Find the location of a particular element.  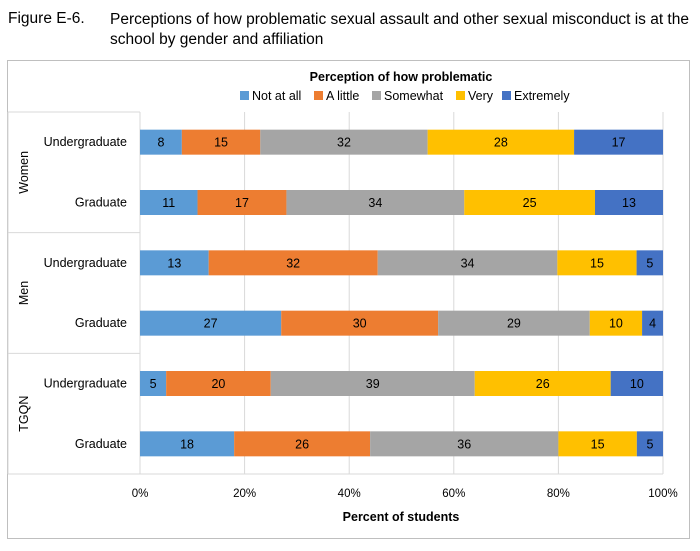

data-label: 29 is located at coordinates (514, 324).